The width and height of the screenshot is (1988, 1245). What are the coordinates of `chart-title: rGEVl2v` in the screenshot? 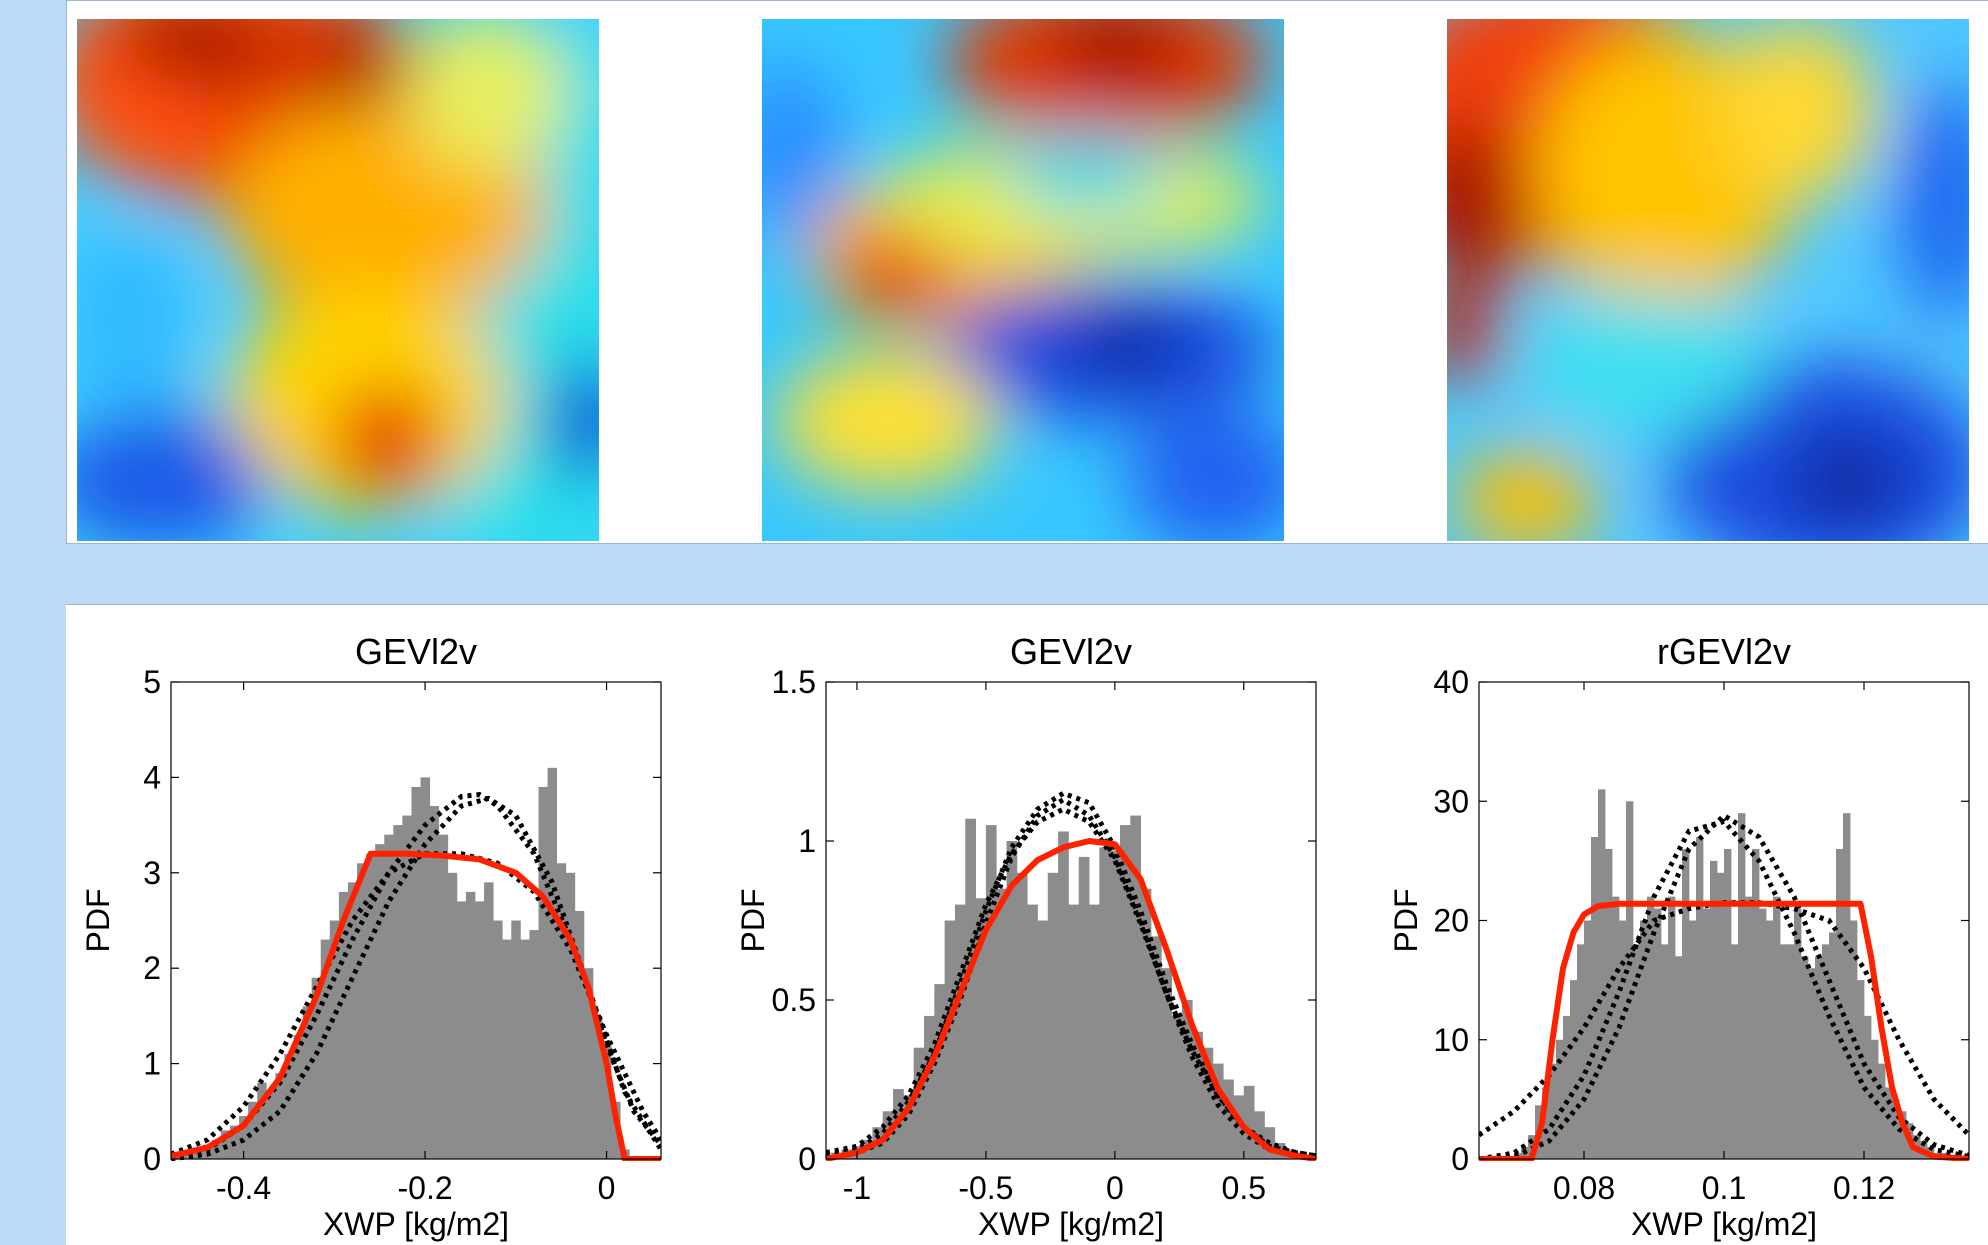 It's located at (1724, 651).